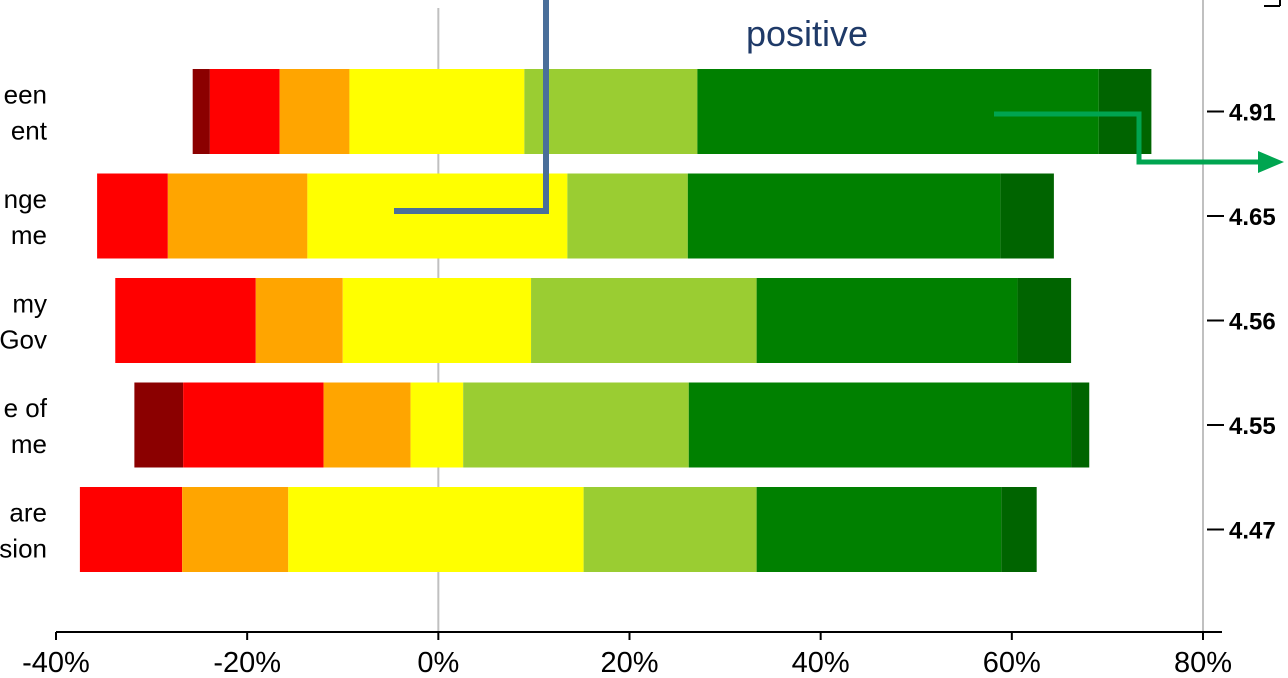  I want to click on x-tick-label: 20%, so click(629, 662).